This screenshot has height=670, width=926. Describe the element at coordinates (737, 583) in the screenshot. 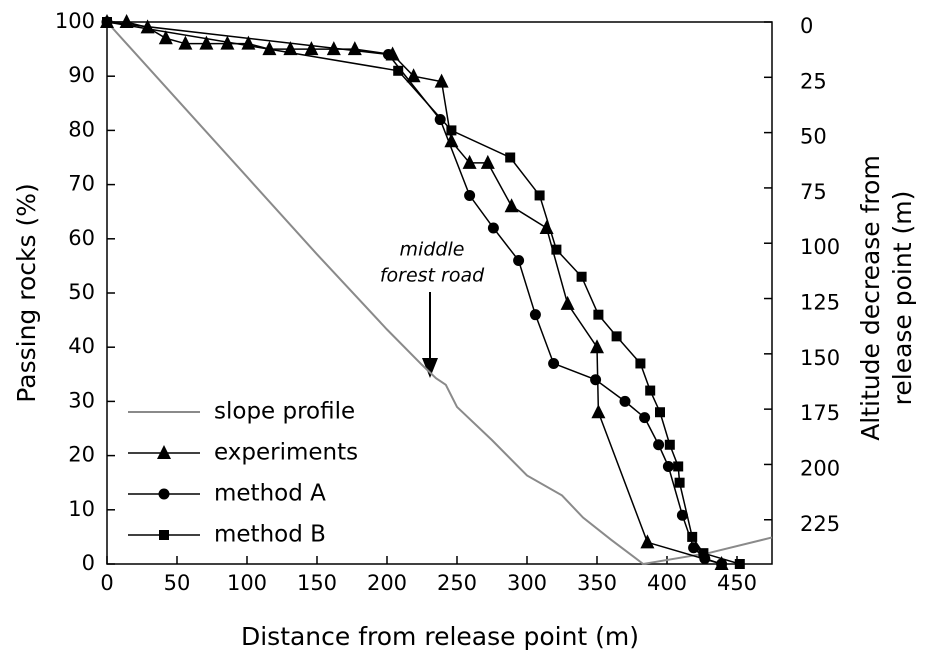

I see `x-tick-label: 450` at that location.